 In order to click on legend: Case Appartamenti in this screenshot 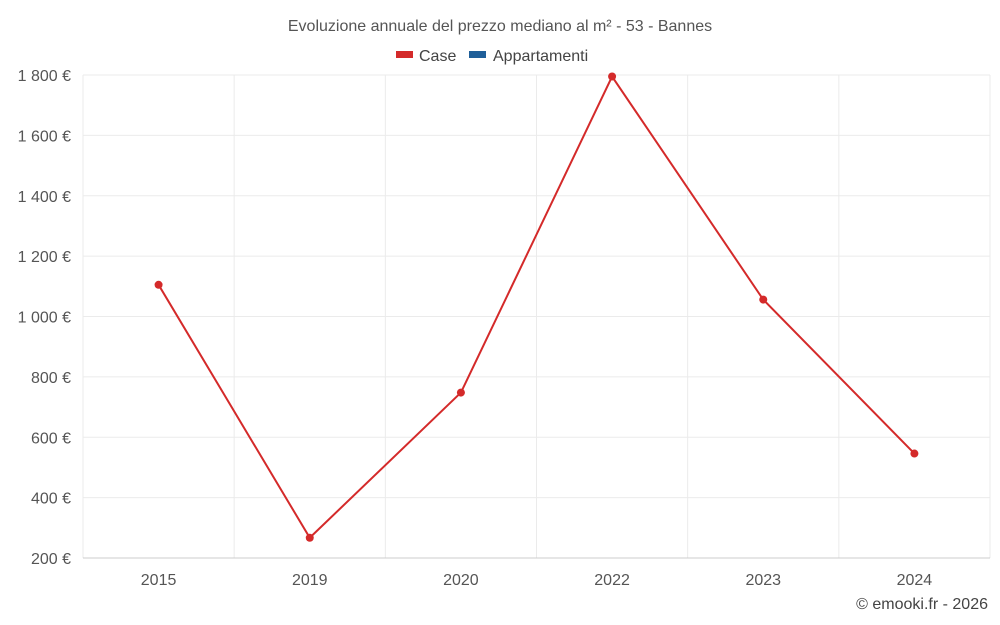, I will do `click(492, 56)`.